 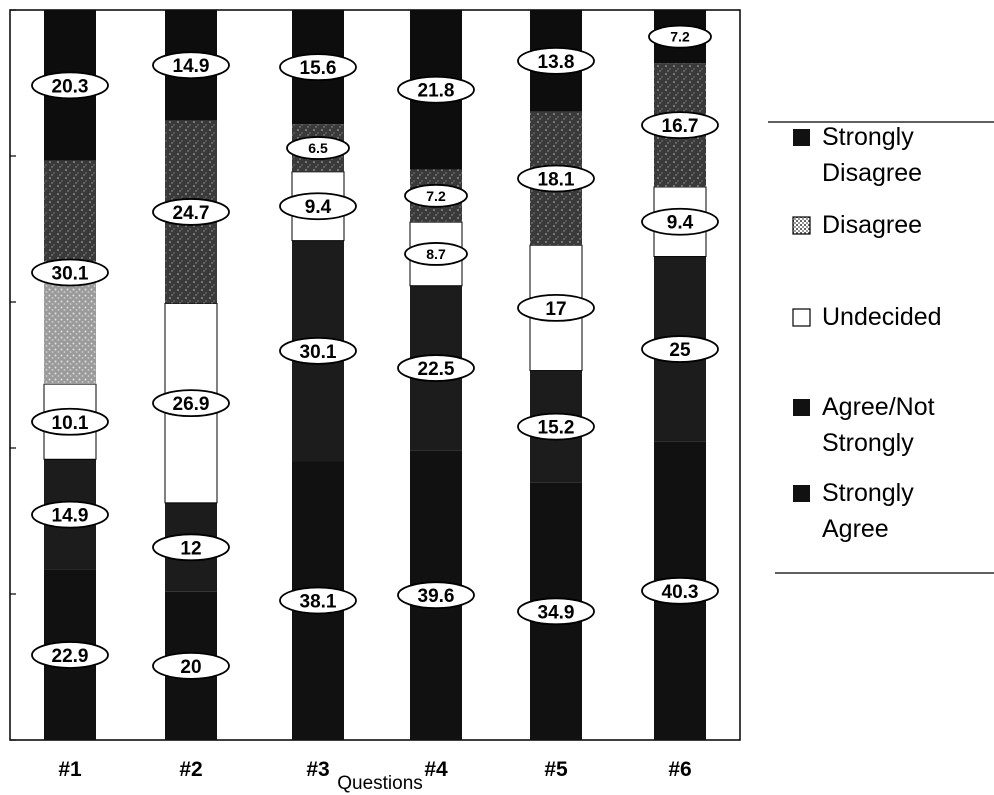 I want to click on data-label-text: 39.6, so click(x=436, y=596).